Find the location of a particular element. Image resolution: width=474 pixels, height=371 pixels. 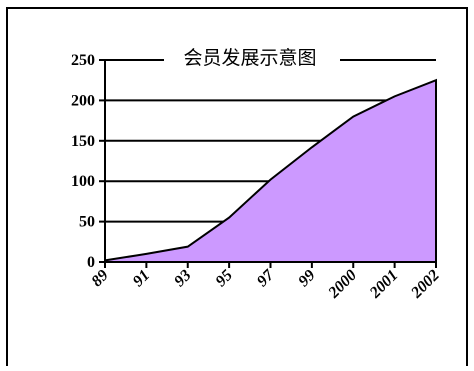

y-tick-label-100: 100 is located at coordinates (83, 181).